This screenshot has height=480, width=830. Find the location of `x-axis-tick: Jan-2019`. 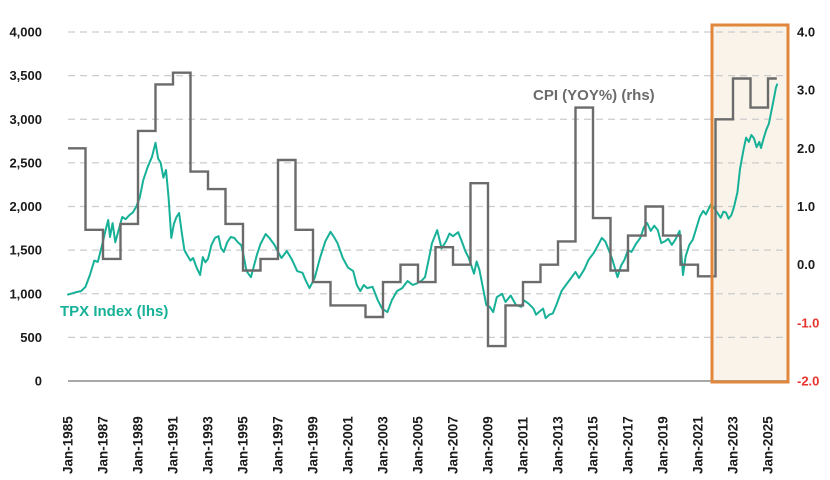

x-axis-tick: Jan-2019 is located at coordinates (663, 445).